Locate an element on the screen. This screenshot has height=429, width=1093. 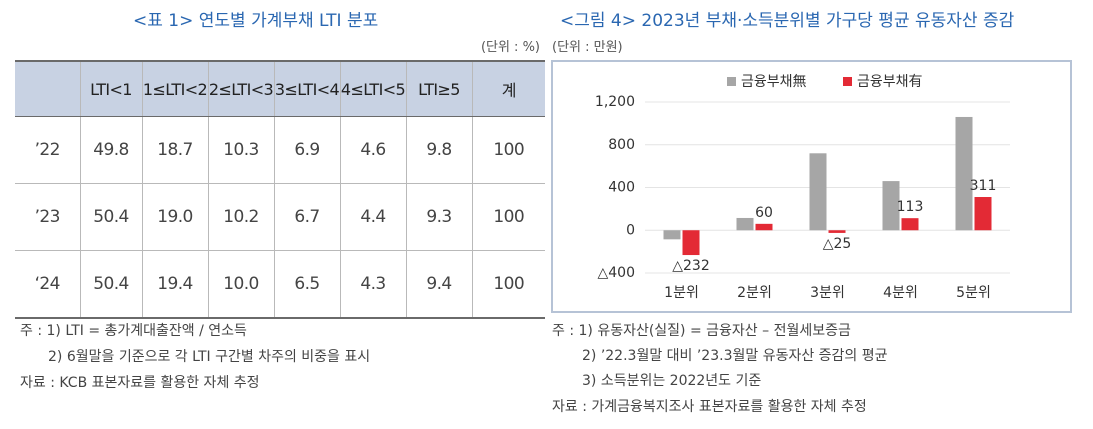
legend-label: 금융부채有 is located at coordinates (890, 82).